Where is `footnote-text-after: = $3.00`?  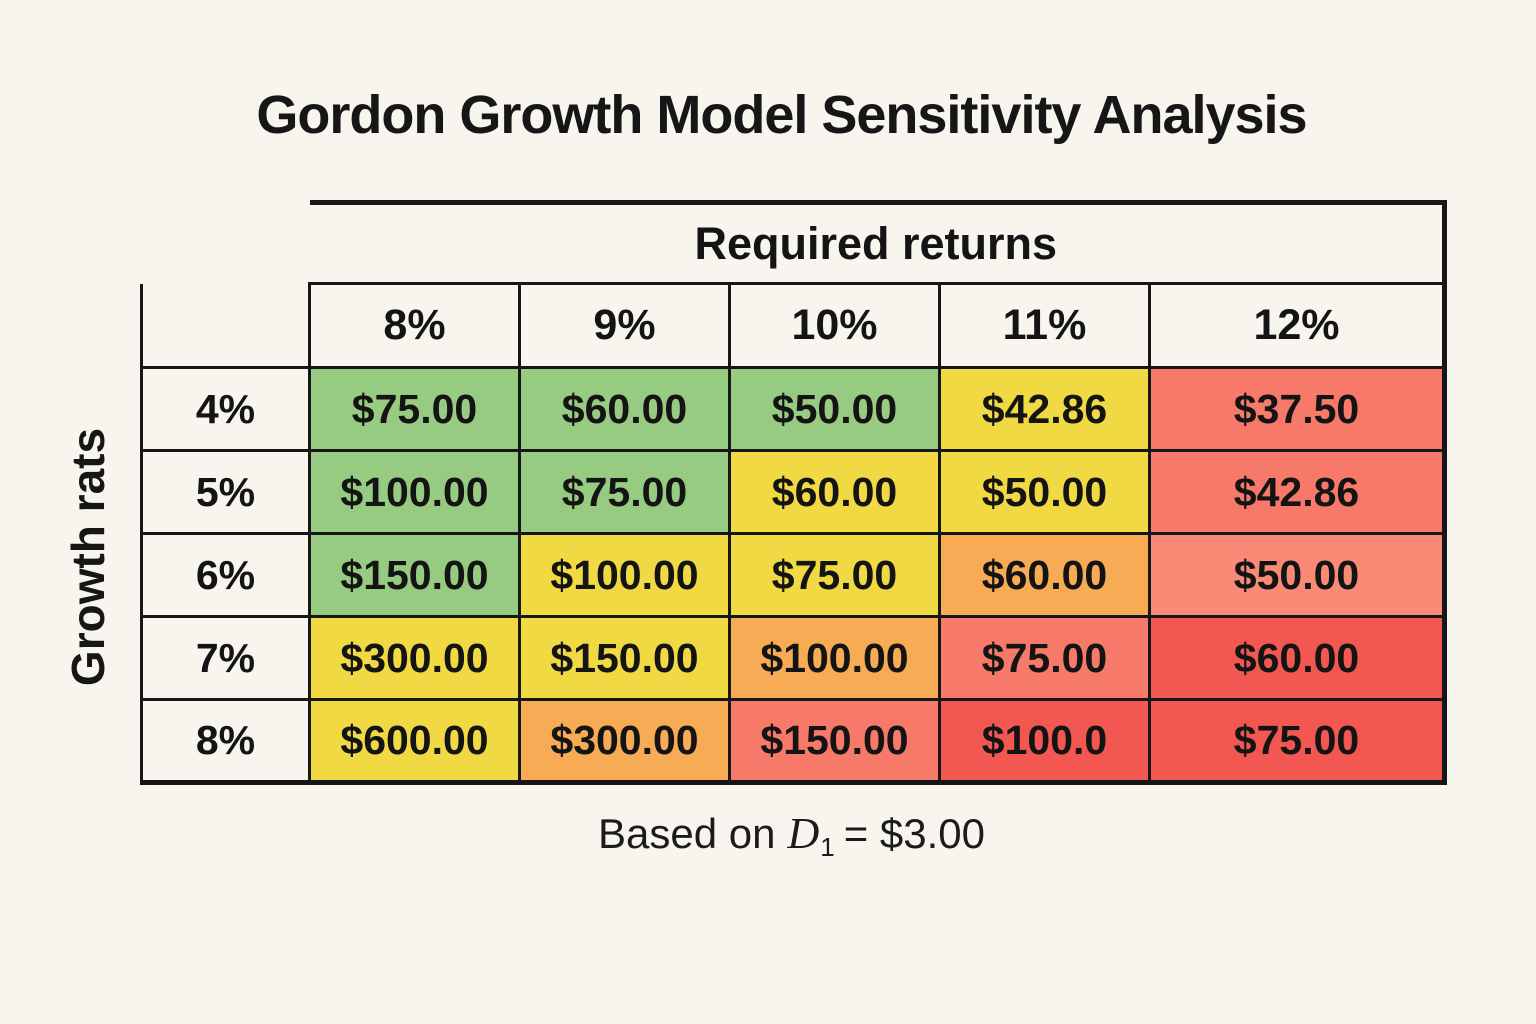 footnote-text-after: = $3.00 is located at coordinates (914, 833).